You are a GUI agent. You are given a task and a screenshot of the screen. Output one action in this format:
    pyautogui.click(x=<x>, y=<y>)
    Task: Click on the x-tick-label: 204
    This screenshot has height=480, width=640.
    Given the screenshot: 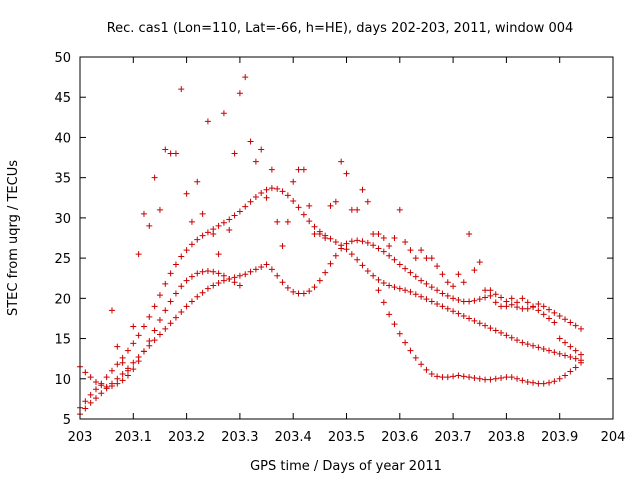 What is the action you would take?
    pyautogui.click(x=613, y=437)
    